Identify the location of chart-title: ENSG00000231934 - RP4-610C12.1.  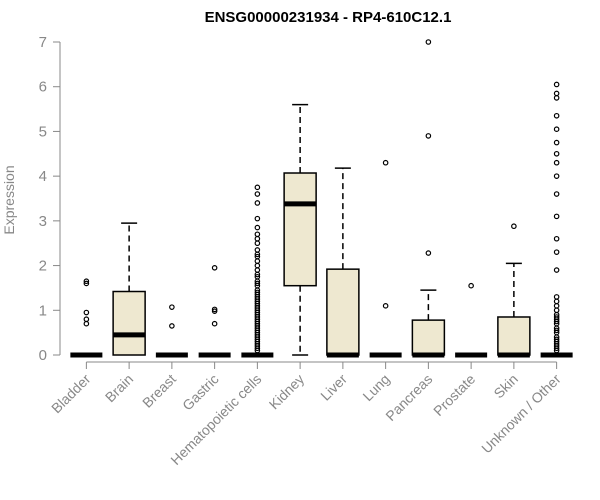
(328, 17).